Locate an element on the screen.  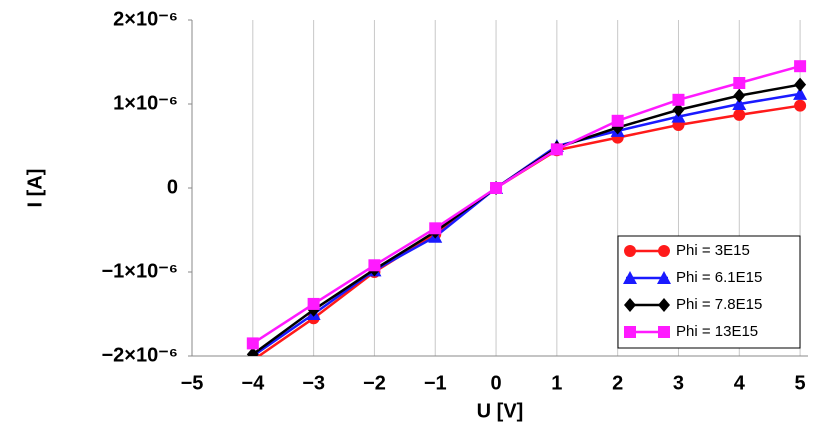
x-tick-label: 0 is located at coordinates (495, 383).